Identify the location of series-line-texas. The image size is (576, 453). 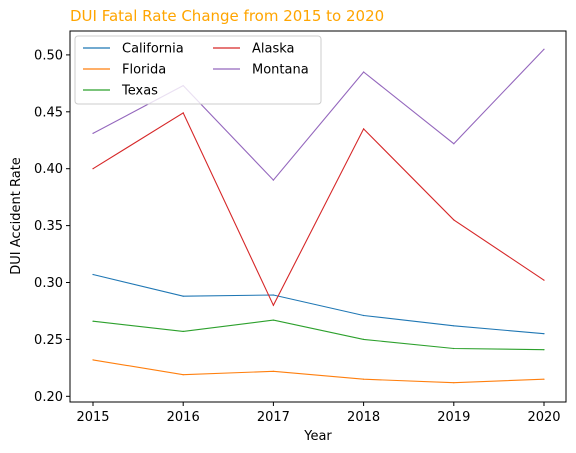
(318, 335).